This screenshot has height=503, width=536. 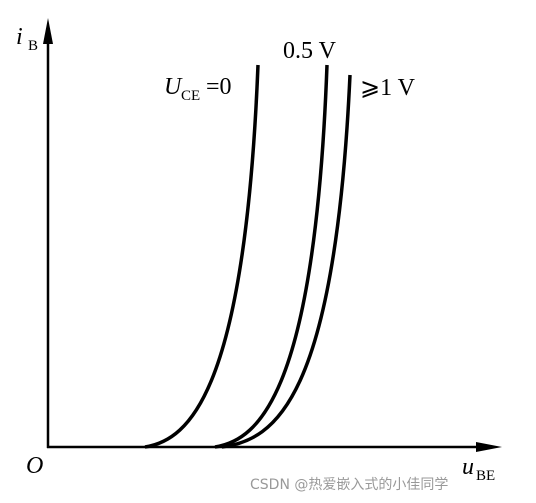 What do you see at coordinates (489, 447) in the screenshot?
I see `x-arrow` at bounding box center [489, 447].